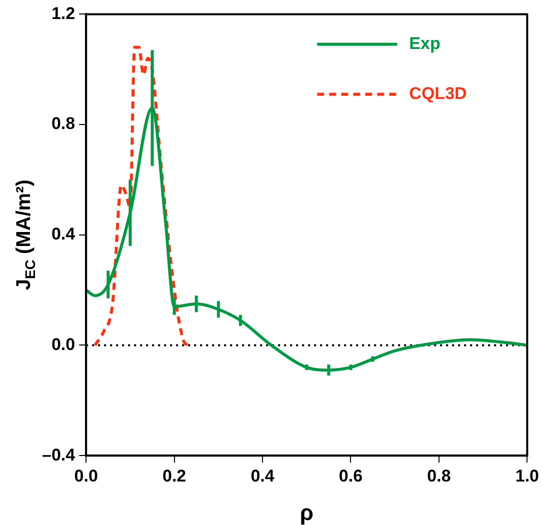  Describe the element at coordinates (86, 476) in the screenshot. I see `x-tick-label: 0.0` at that location.